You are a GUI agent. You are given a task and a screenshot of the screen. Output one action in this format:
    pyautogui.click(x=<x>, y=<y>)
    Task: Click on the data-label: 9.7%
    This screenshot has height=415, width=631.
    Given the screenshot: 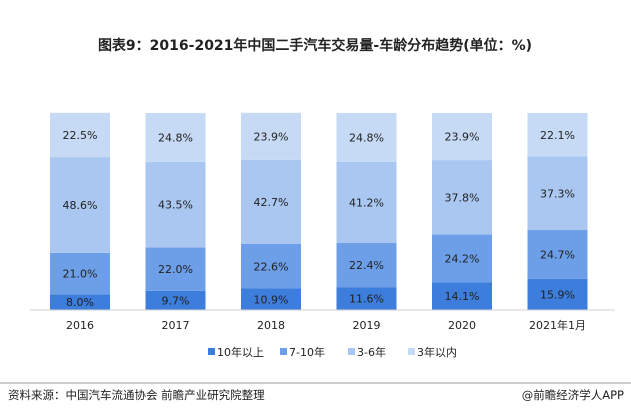 What is the action you would take?
    pyautogui.click(x=176, y=300)
    